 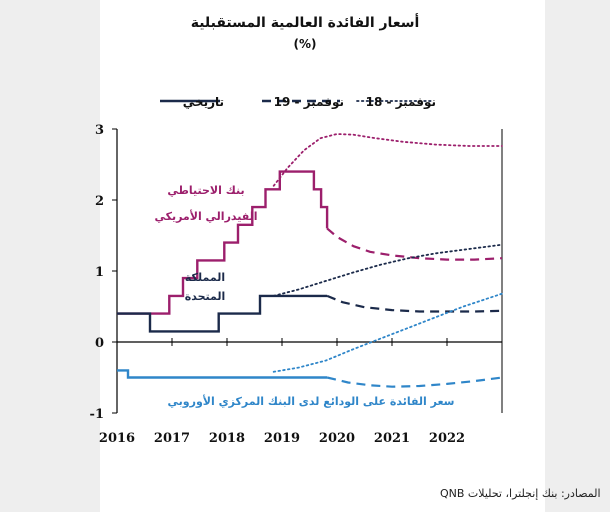 I want to click on legend: تاريخي نوفمبر - 19 نوفمبر - 18, so click(x=298, y=102).